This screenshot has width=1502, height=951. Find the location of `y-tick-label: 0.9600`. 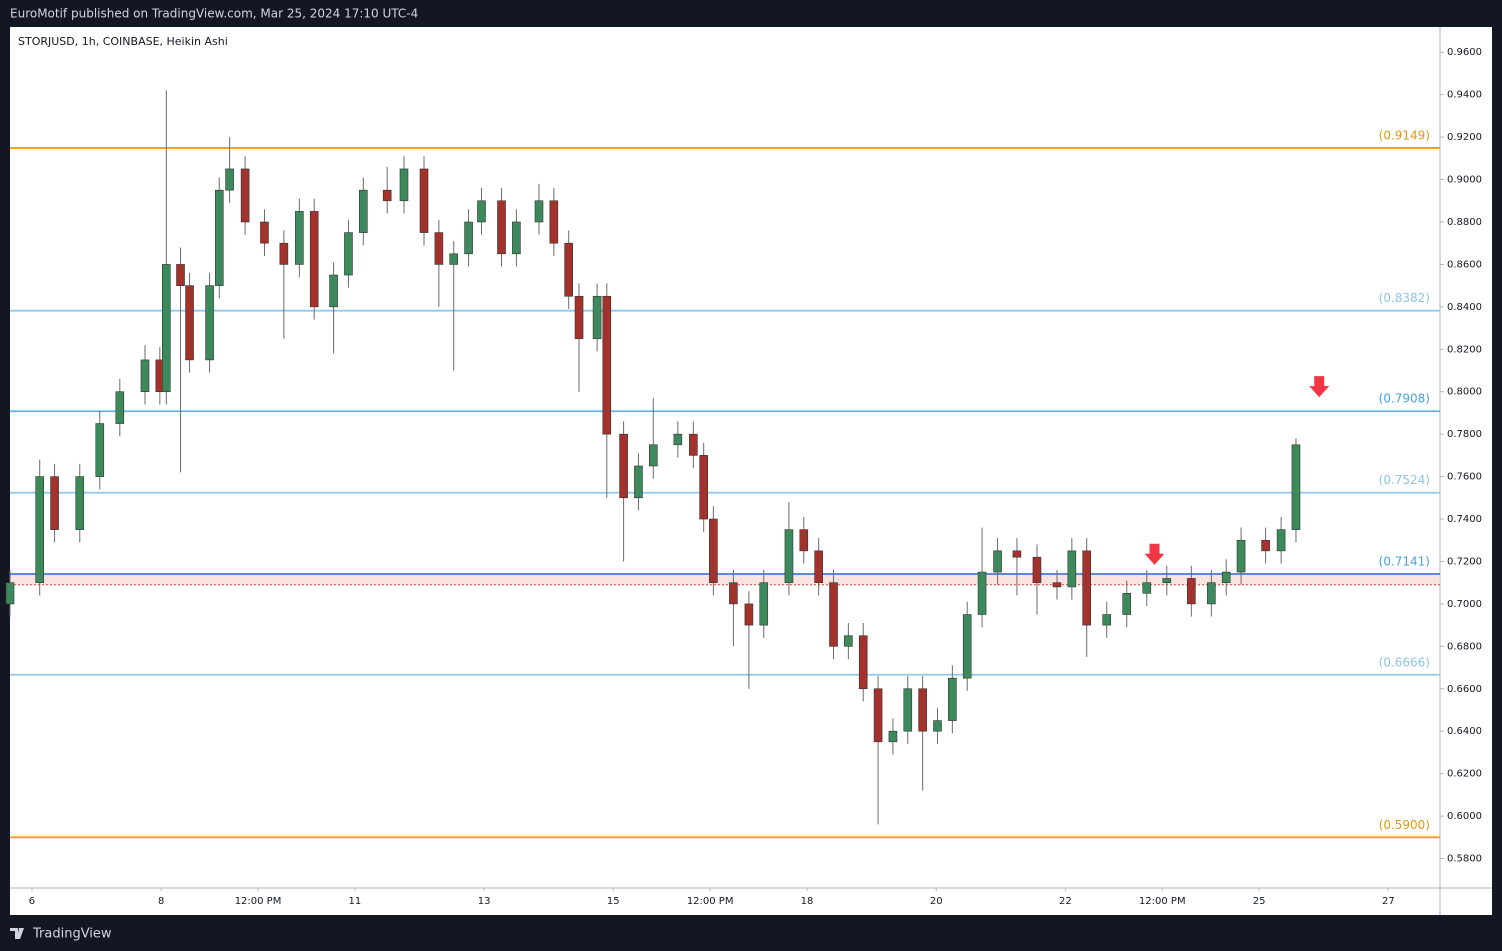

y-tick-label: 0.9600 is located at coordinates (1464, 52).